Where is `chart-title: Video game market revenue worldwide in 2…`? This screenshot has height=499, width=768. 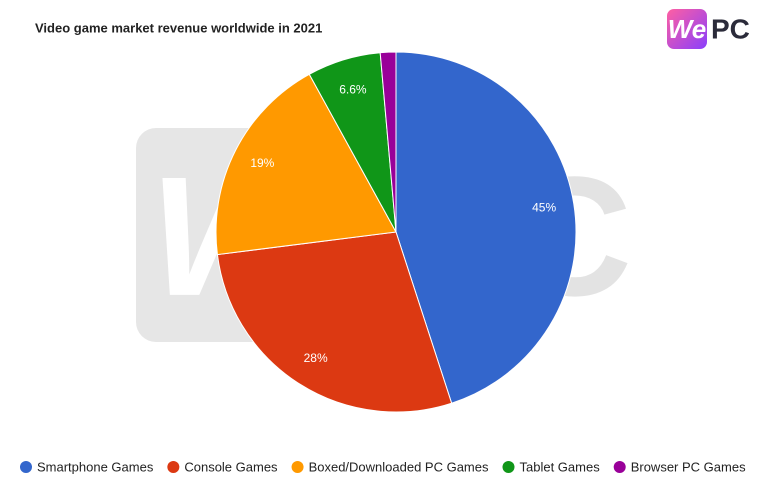
chart-title: Video game market revenue worldwide in 2… is located at coordinates (178, 27).